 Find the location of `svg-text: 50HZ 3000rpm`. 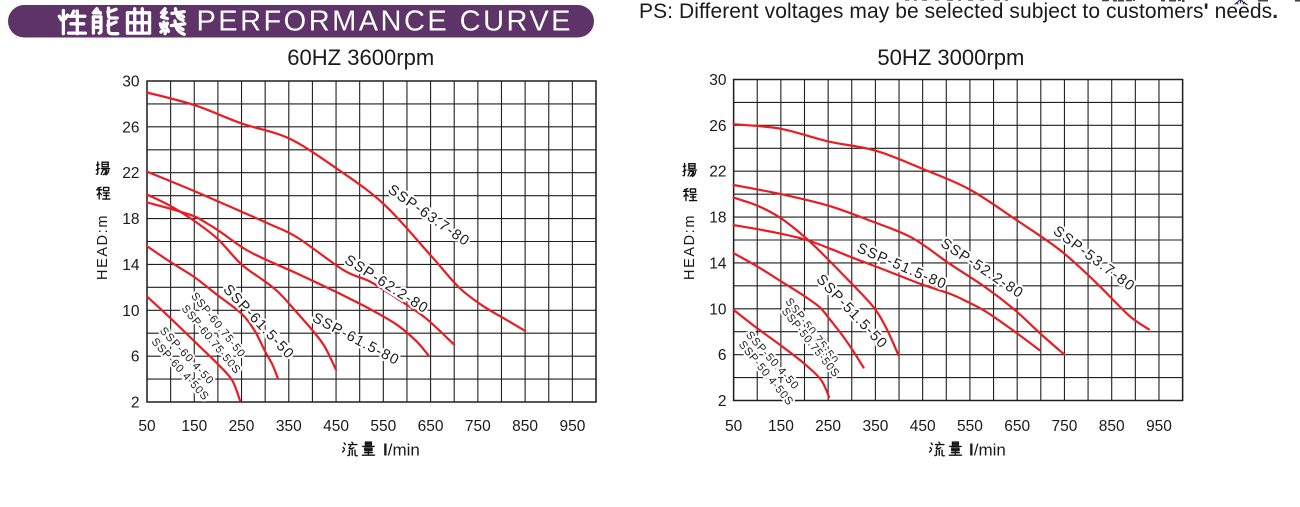

svg-text: 50HZ 3000rpm is located at coordinates (950, 57).